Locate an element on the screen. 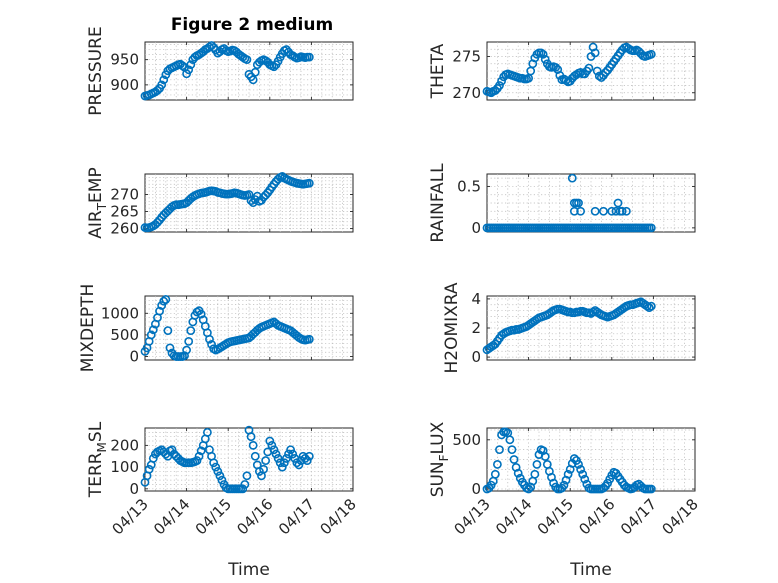  y-tick-label: 0.5 is located at coordinates (469, 186).